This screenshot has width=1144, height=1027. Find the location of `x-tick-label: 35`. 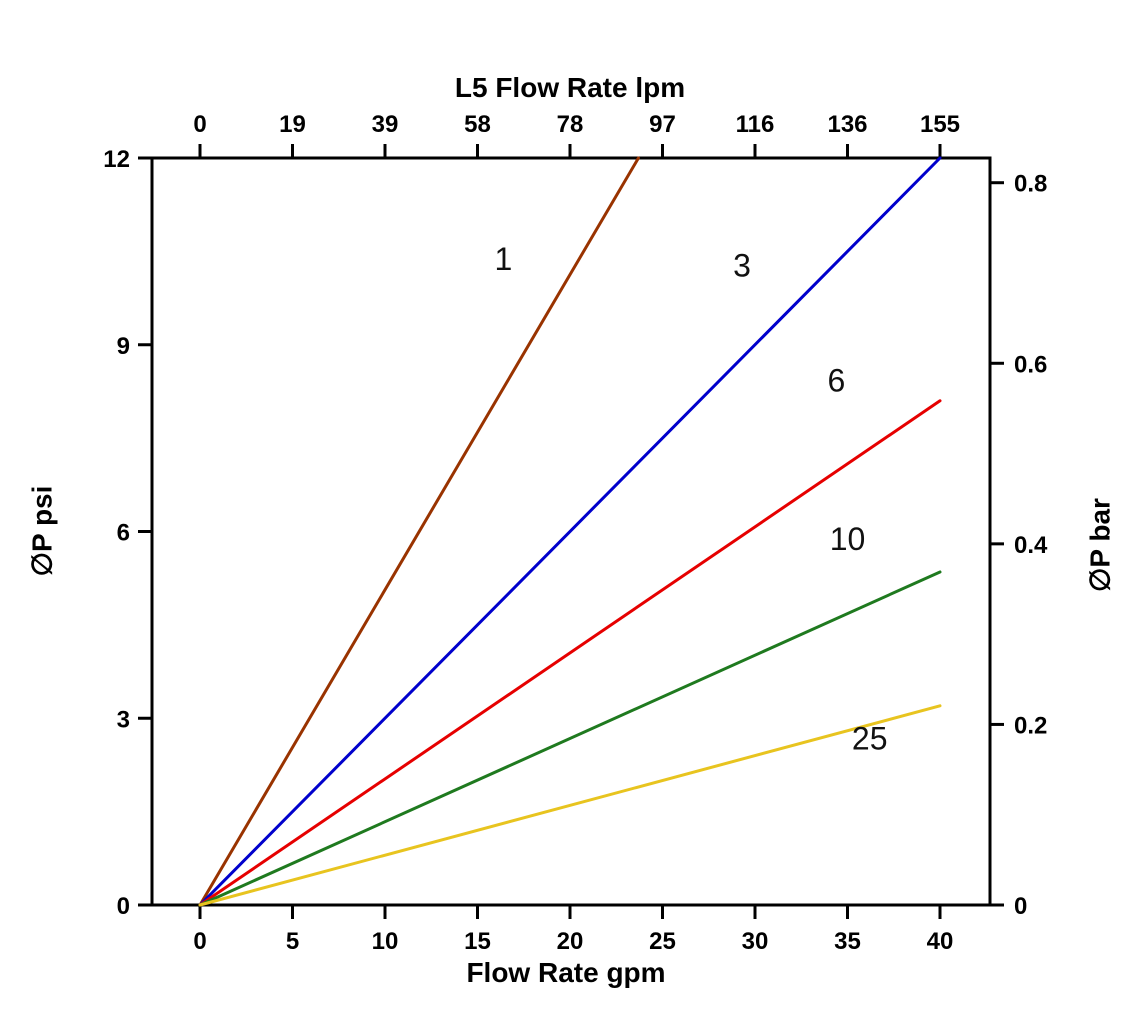

x-tick-label: 35 is located at coordinates (847, 941).